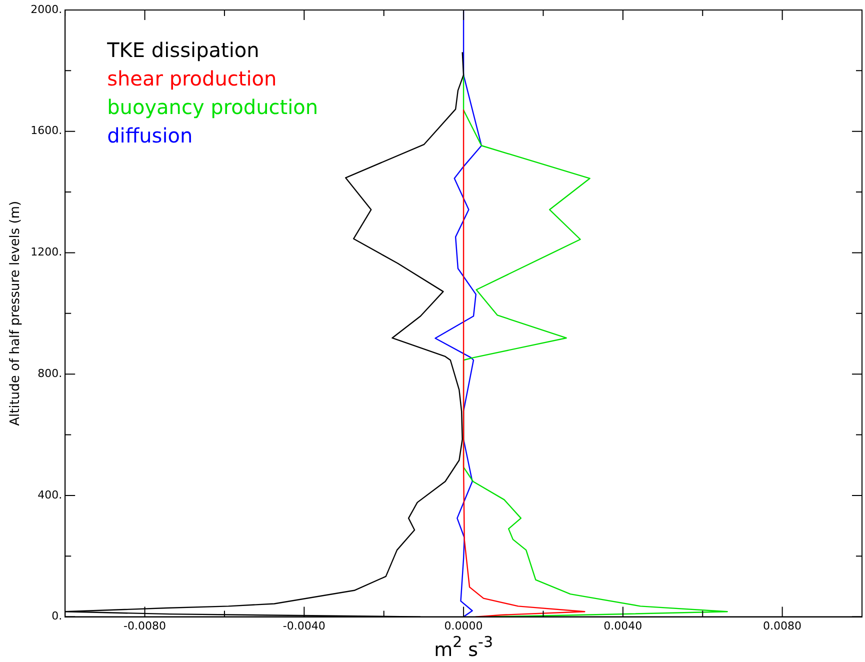  What do you see at coordinates (50, 495) in the screenshot?
I see `y-tick-label: 400.` at bounding box center [50, 495].